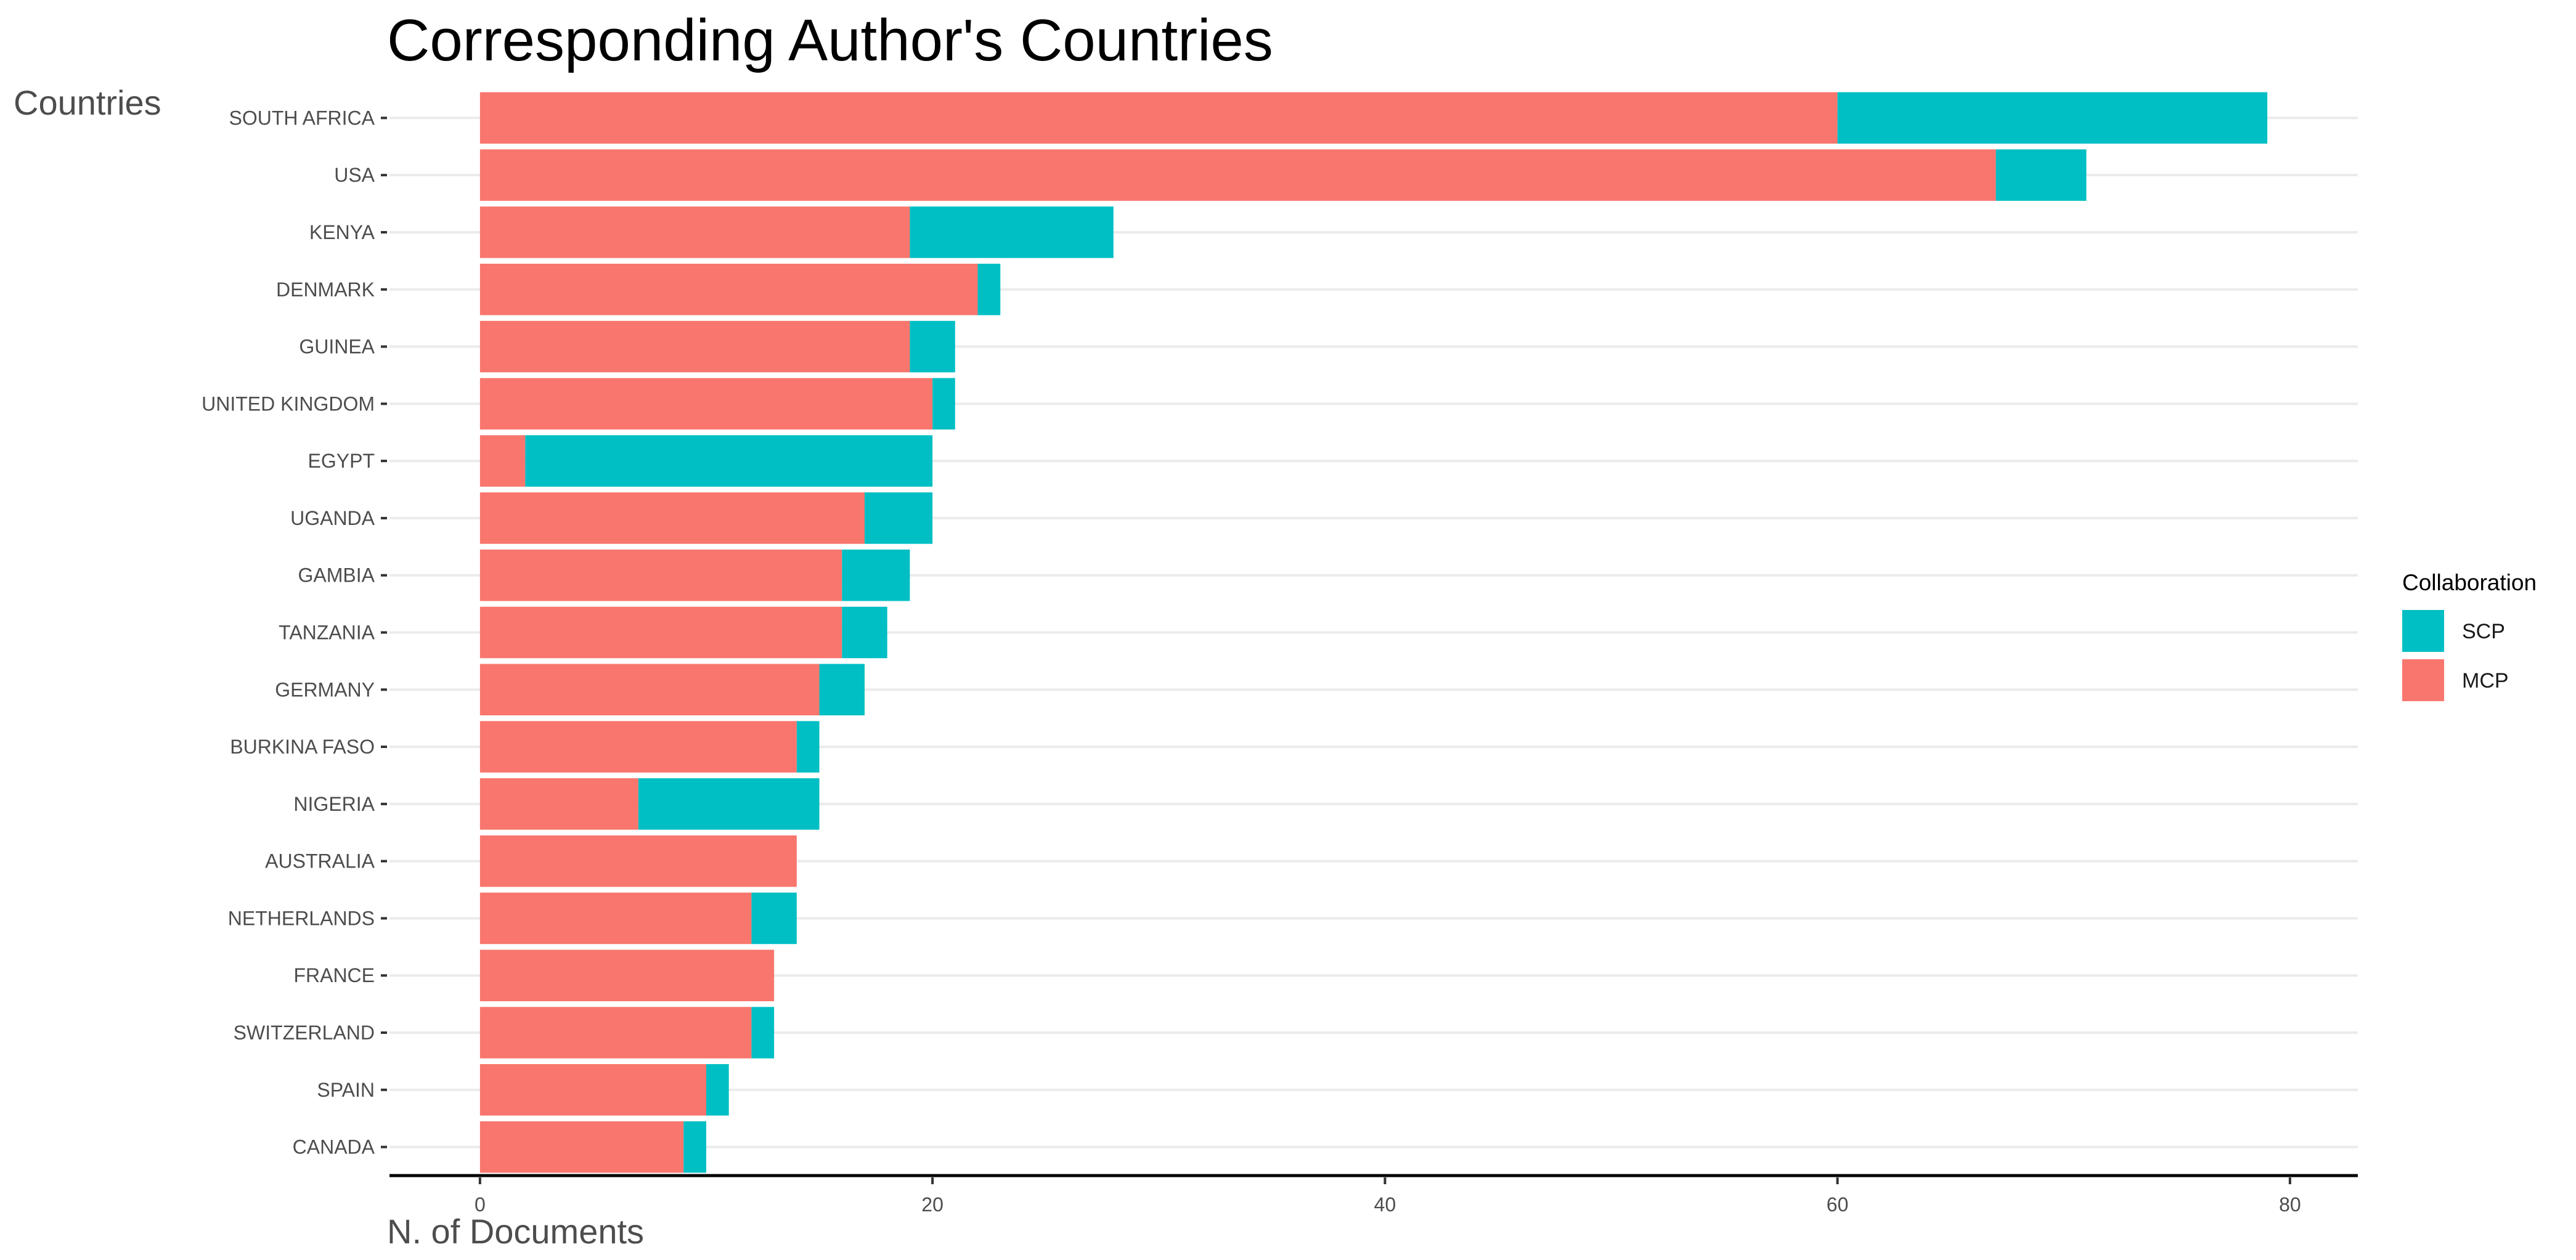 The image size is (2576, 1260). Describe the element at coordinates (302, 747) in the screenshot. I see `y-tick-label: BURKINA FASO` at that location.